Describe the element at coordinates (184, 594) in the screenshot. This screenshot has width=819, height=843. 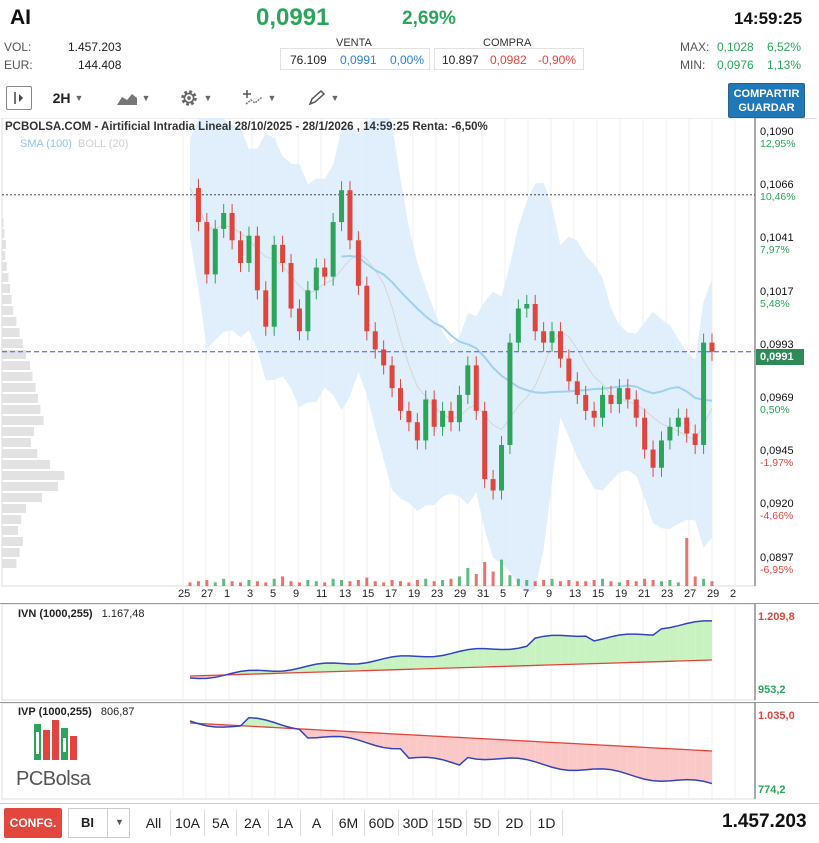
I see `x-tick-label: 25` at that location.